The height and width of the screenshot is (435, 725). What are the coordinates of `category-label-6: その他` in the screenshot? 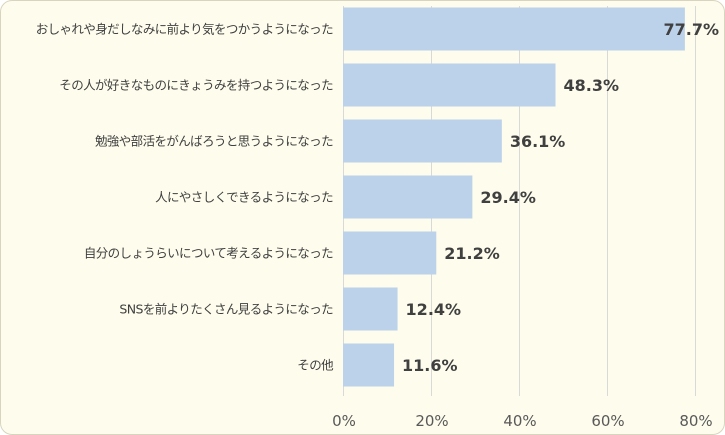 It's located at (315, 365).